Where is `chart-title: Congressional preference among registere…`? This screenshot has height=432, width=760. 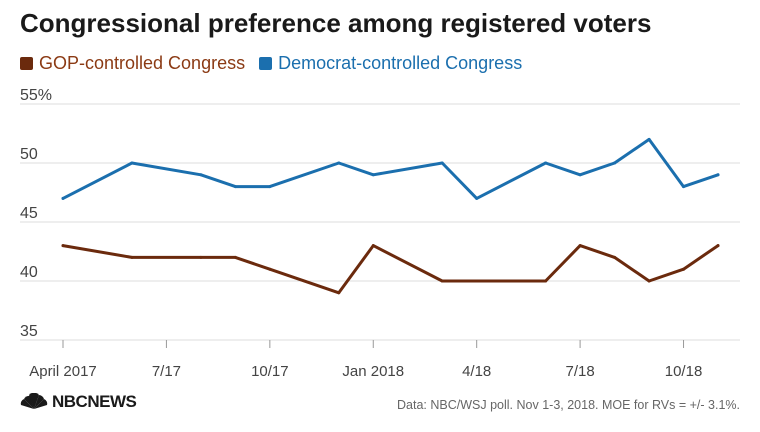
chart-title: Congressional preference among registere… is located at coordinates (336, 23).